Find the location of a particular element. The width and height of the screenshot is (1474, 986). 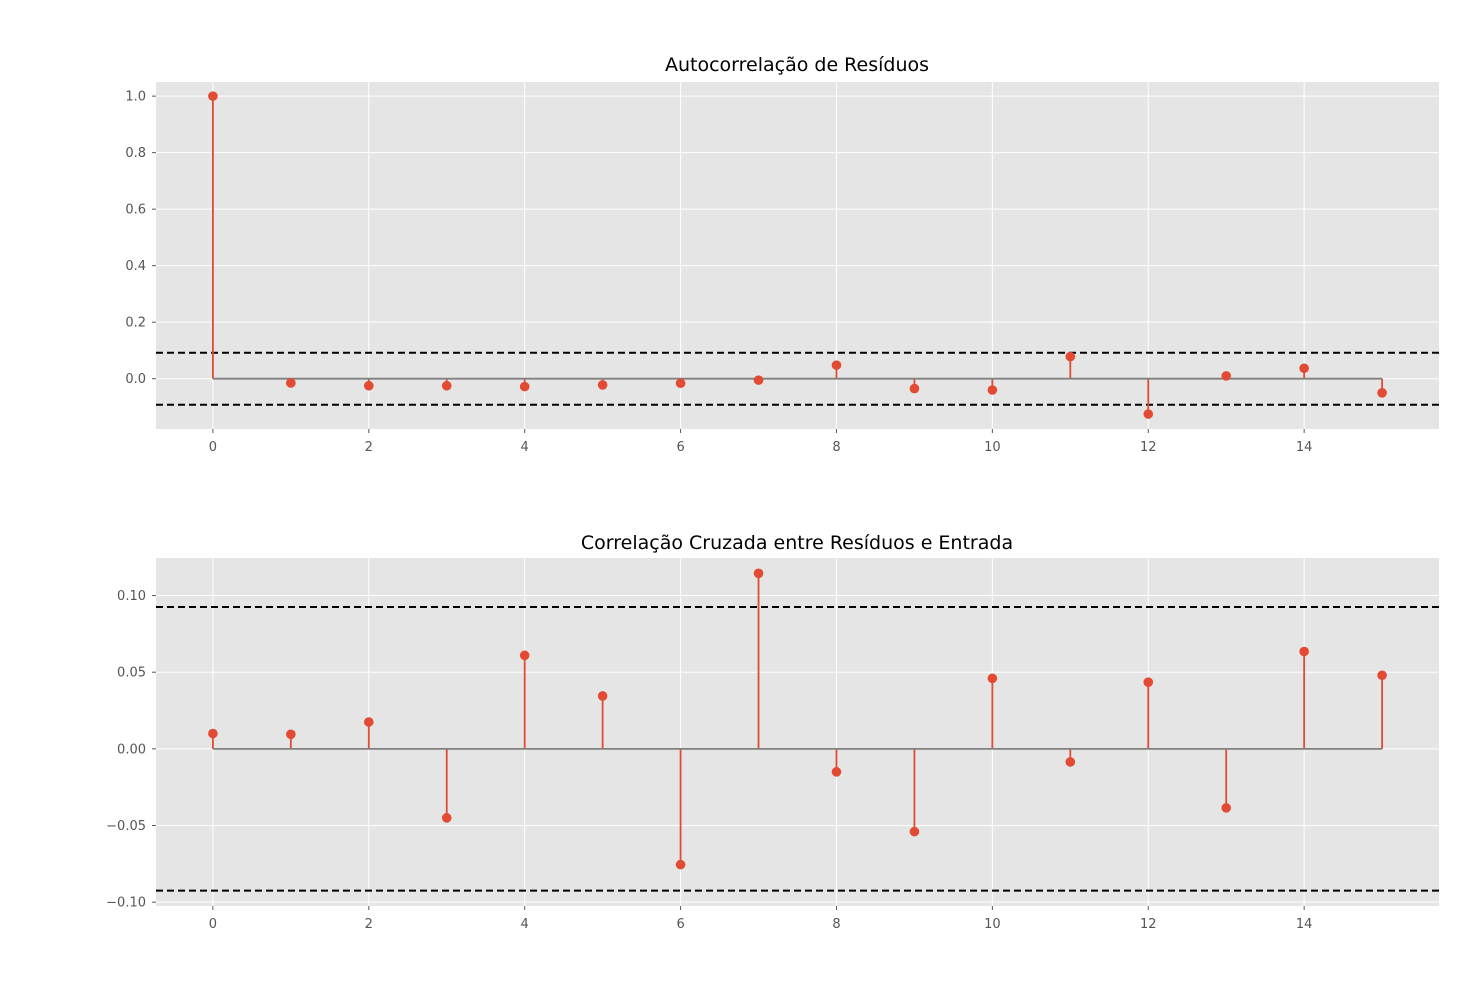

y-tick-label: 0.4 is located at coordinates (135, 266).